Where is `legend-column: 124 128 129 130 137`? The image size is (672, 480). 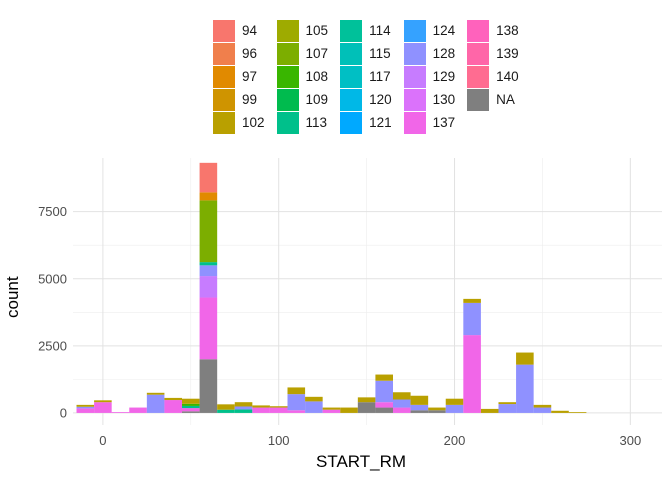
legend-column: 124 128 129 130 137 is located at coordinates (429, 76).